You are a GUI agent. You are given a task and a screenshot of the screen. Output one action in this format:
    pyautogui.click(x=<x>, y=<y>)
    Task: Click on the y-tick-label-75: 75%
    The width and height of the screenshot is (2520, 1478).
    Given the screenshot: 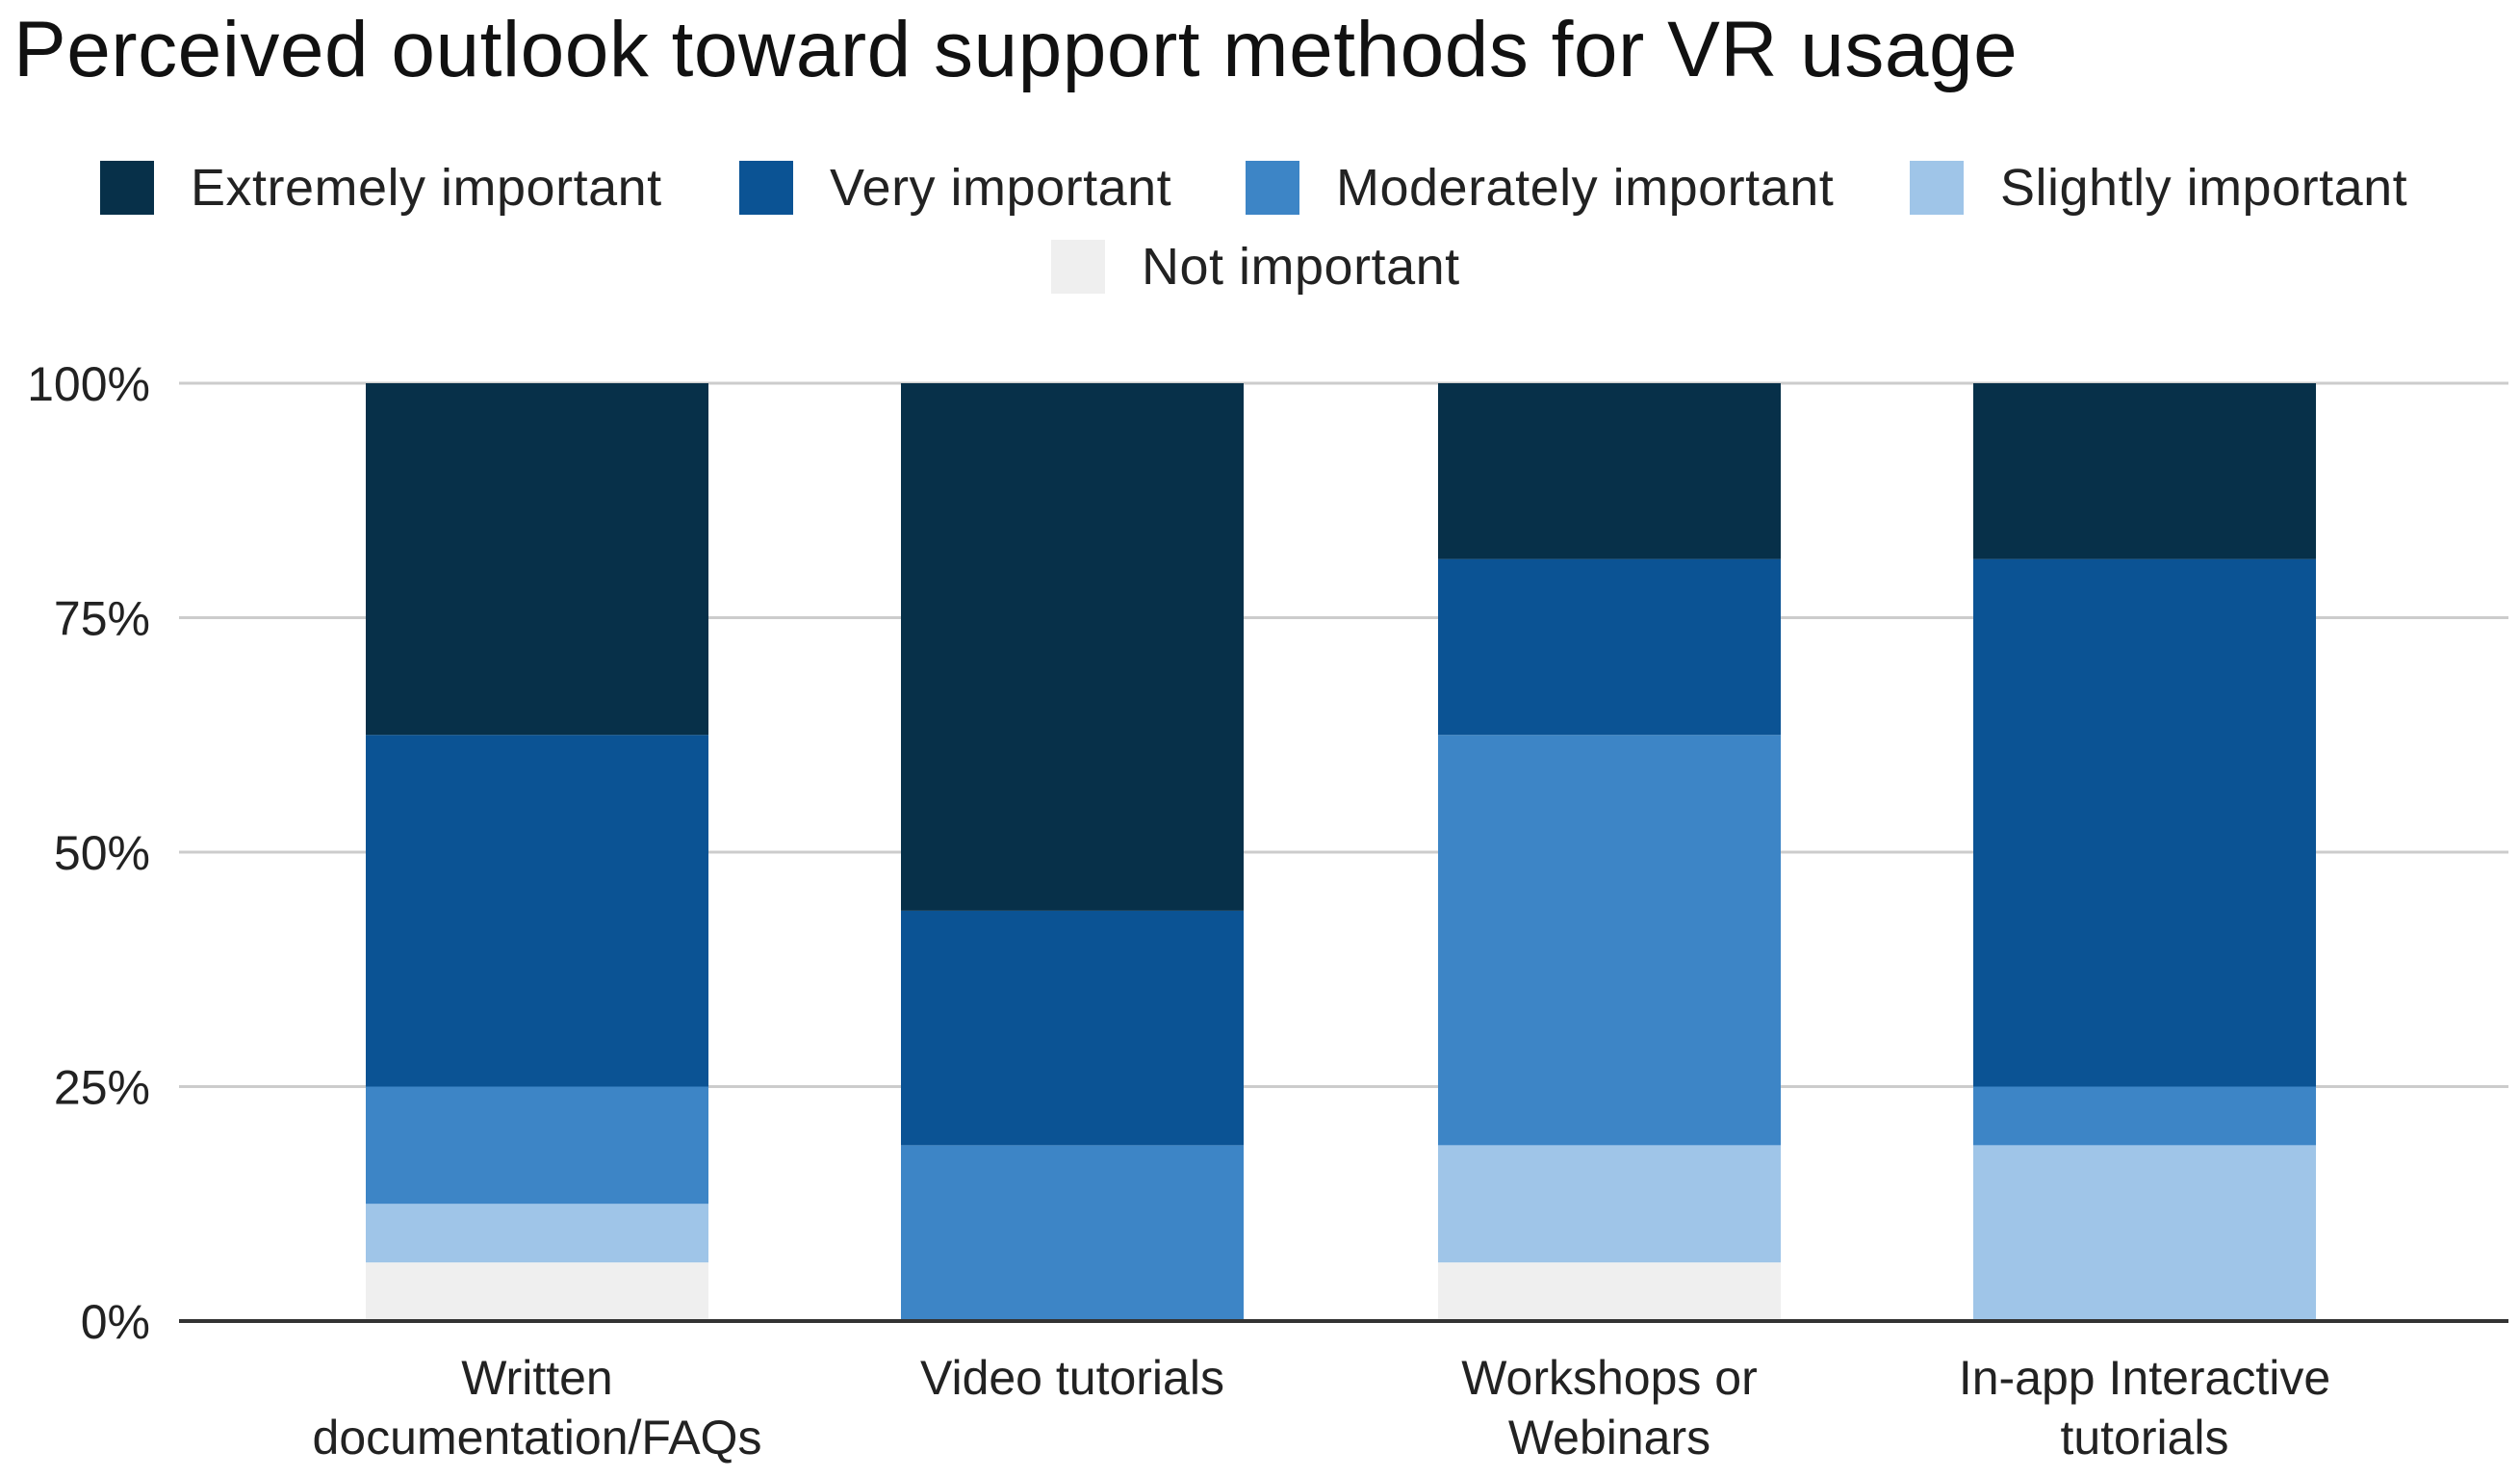 What is the action you would take?
    pyautogui.click(x=102, y=619)
    